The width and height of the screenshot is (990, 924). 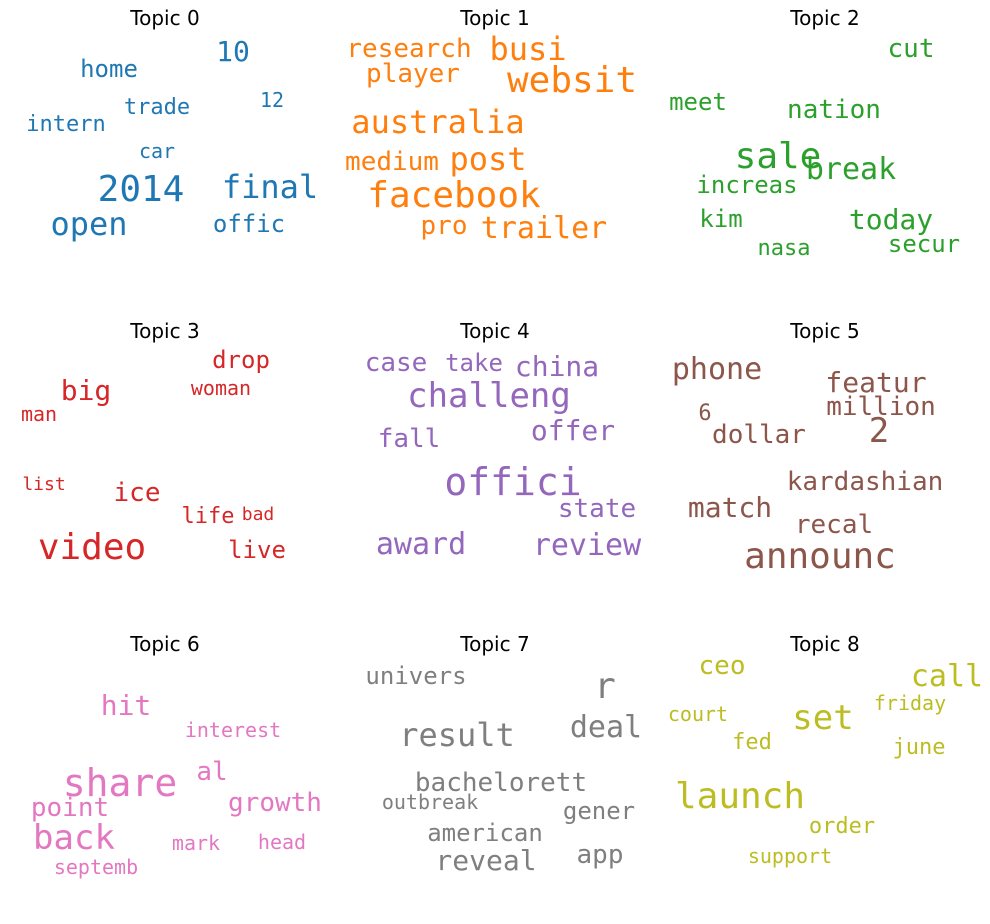 I want to click on word-mark: mark, so click(x=196, y=843).